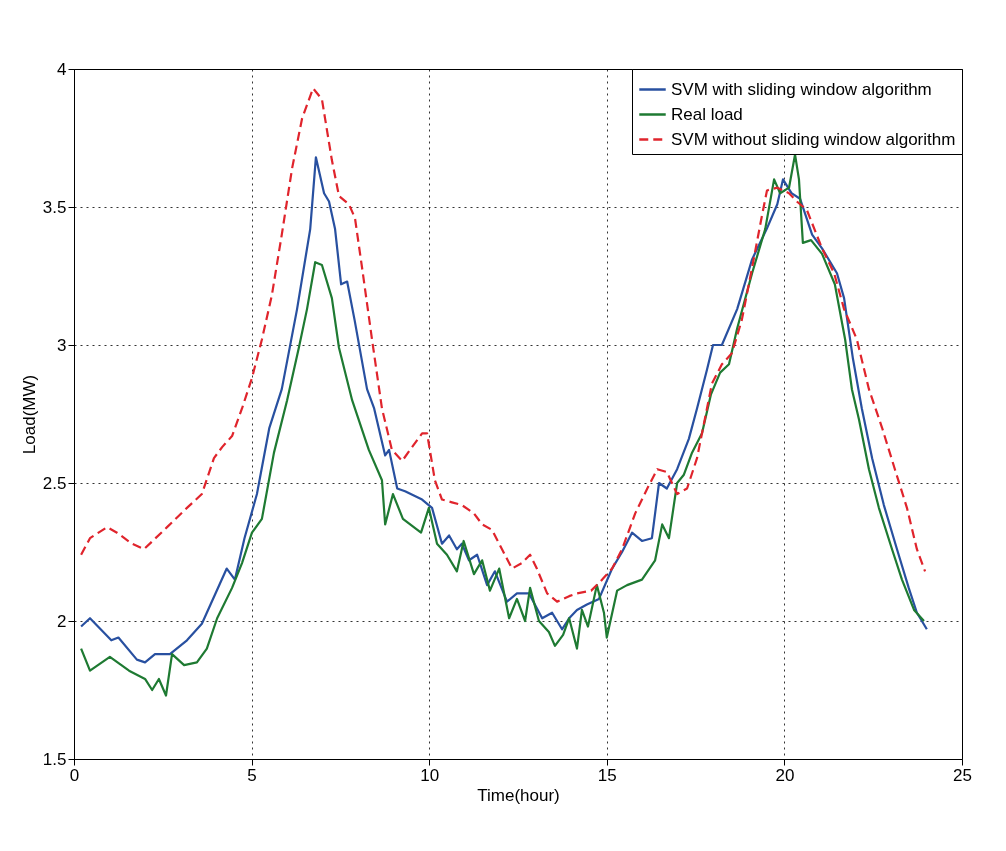 The image size is (1006, 851). I want to click on y-tick-label: 4, so click(62, 69).